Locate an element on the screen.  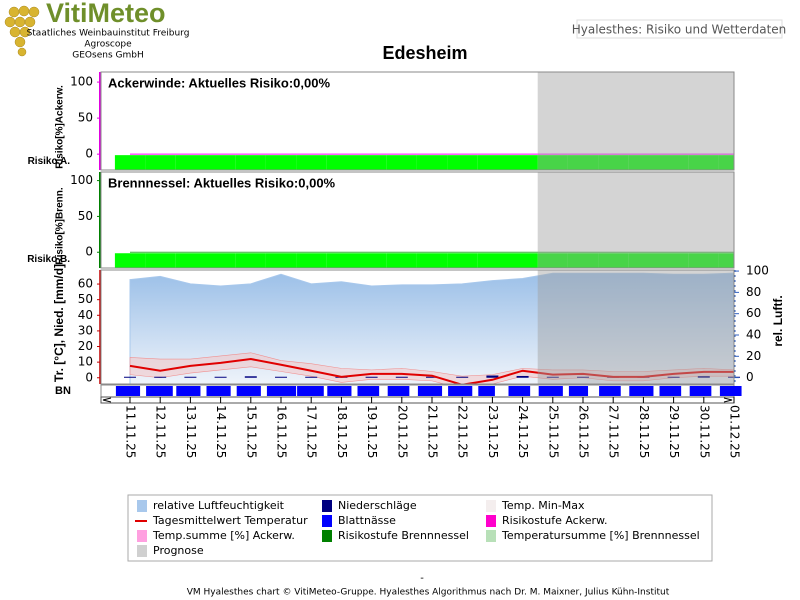
y-tick-label: 20 is located at coordinates (85, 346).